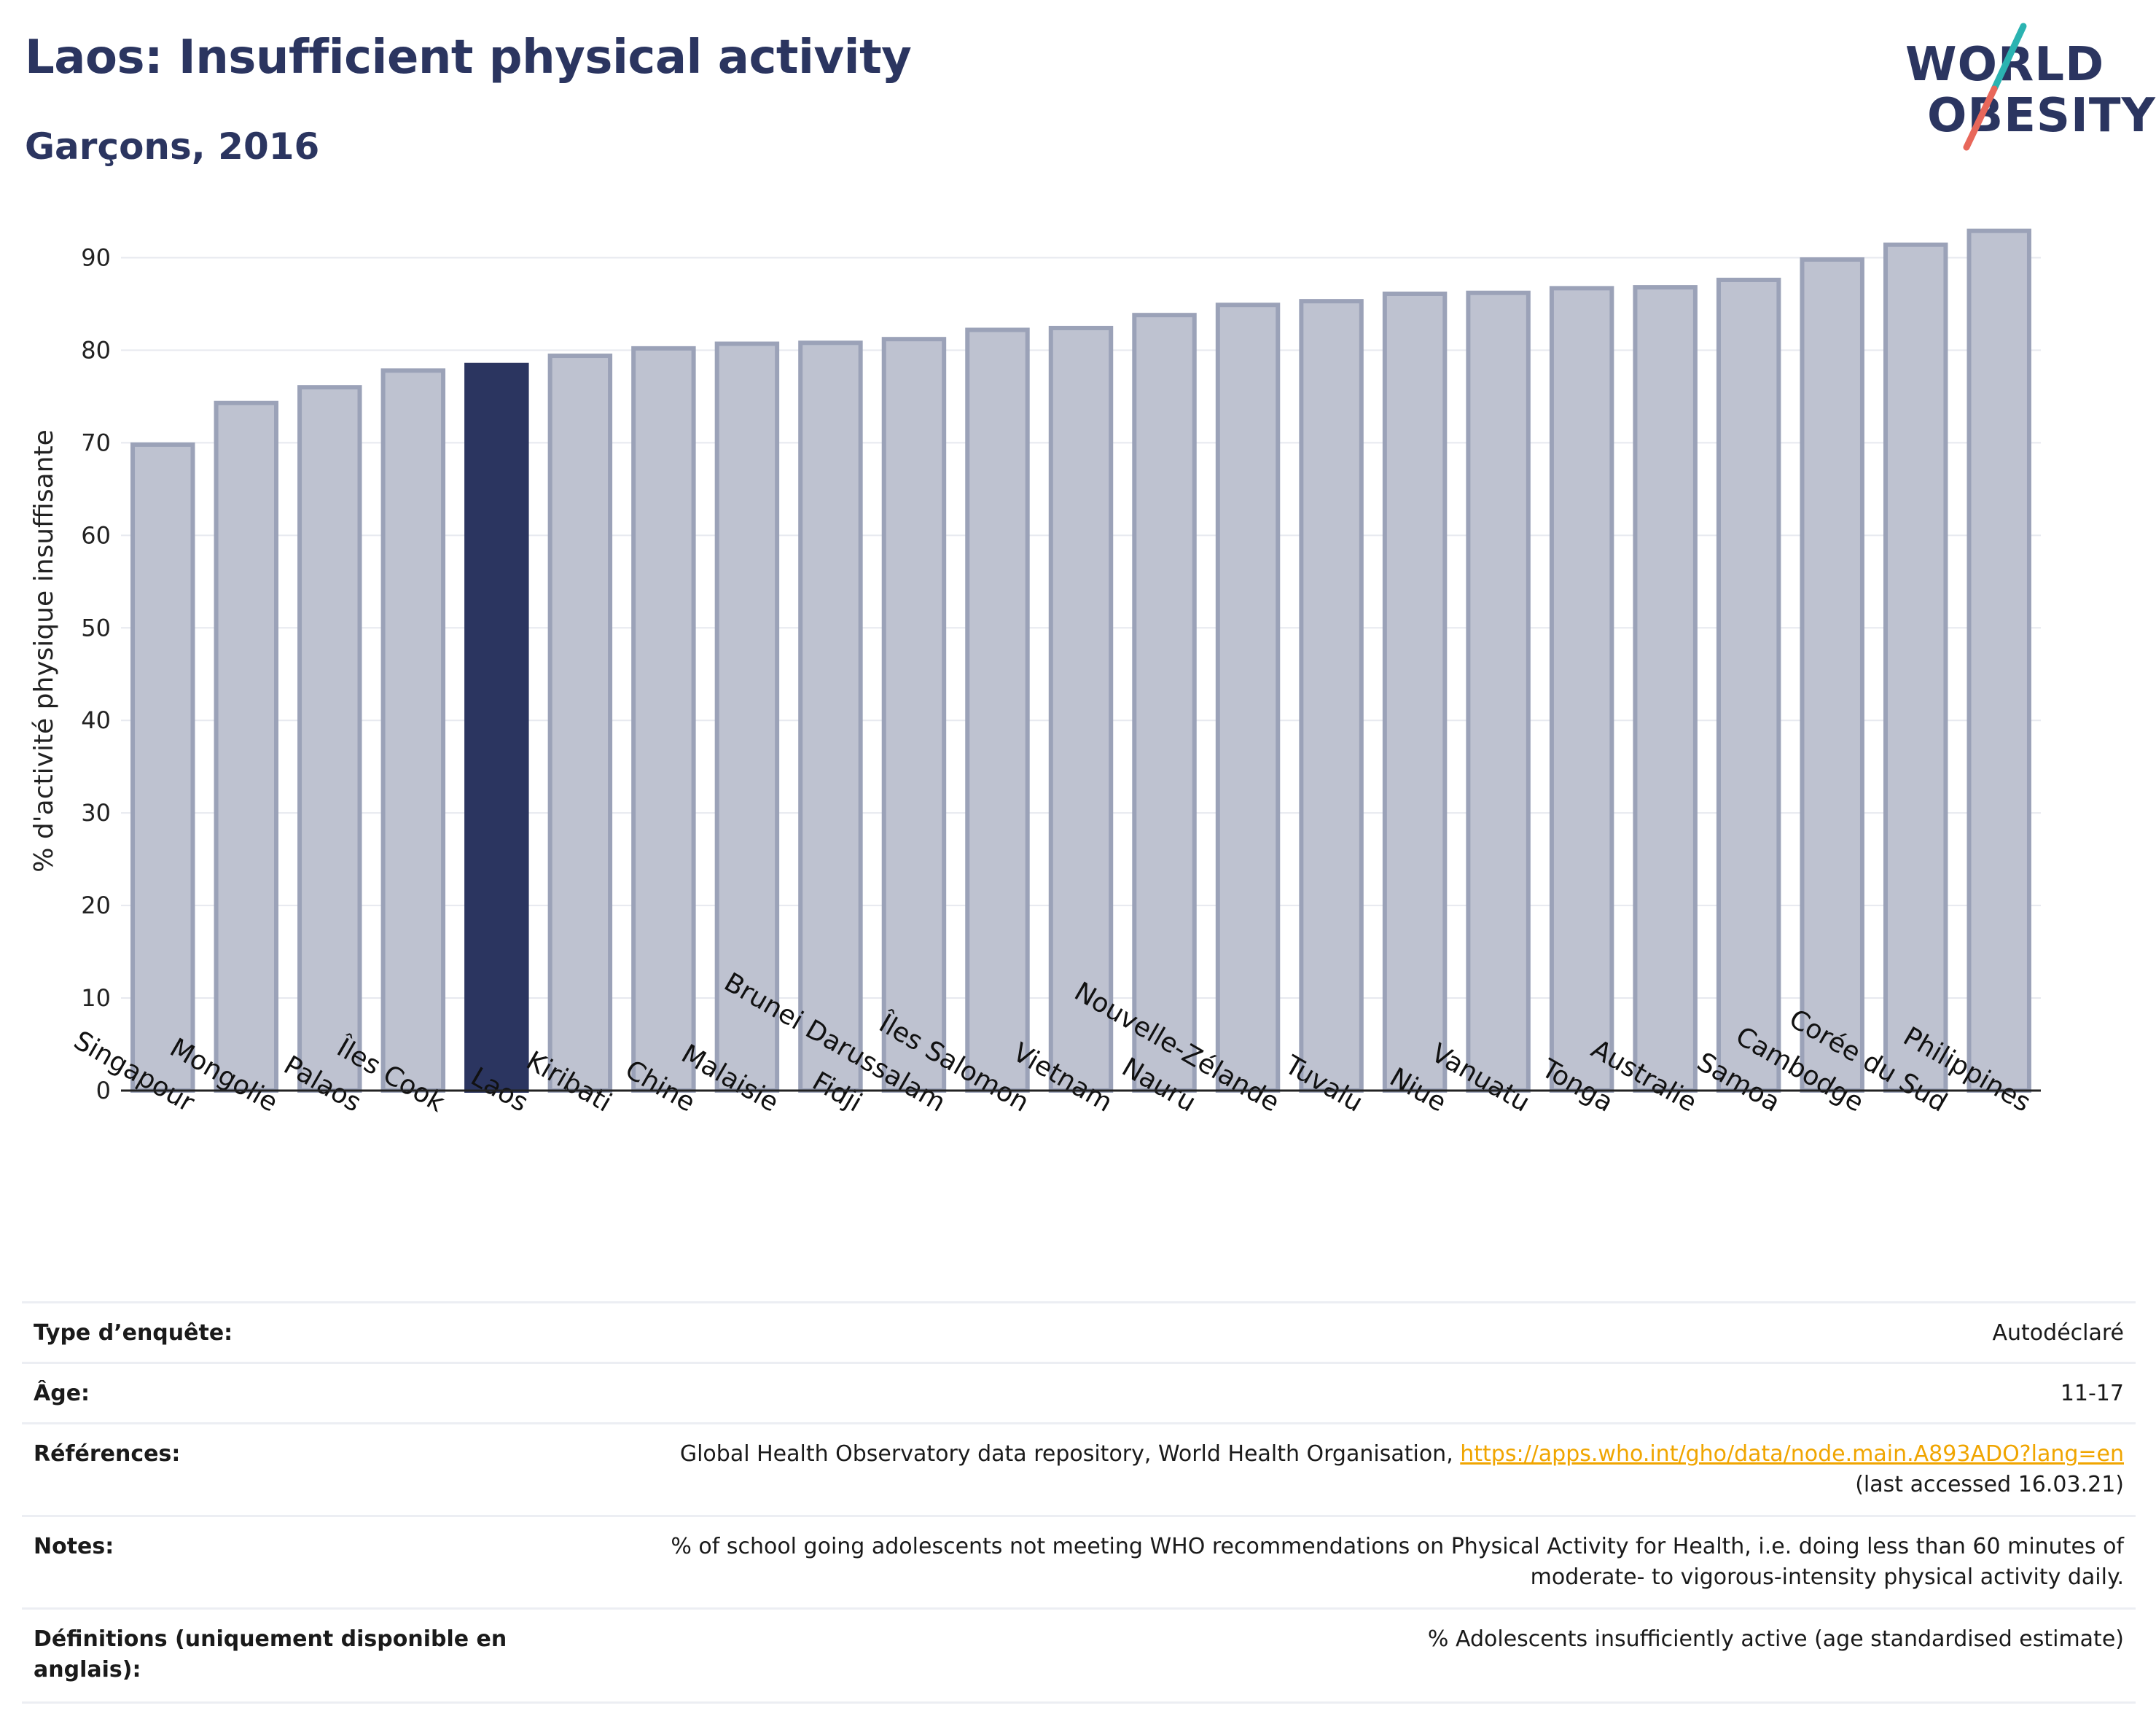 This screenshot has height=1735, width=2156. I want to click on y-tick-label: 90, so click(96, 257).